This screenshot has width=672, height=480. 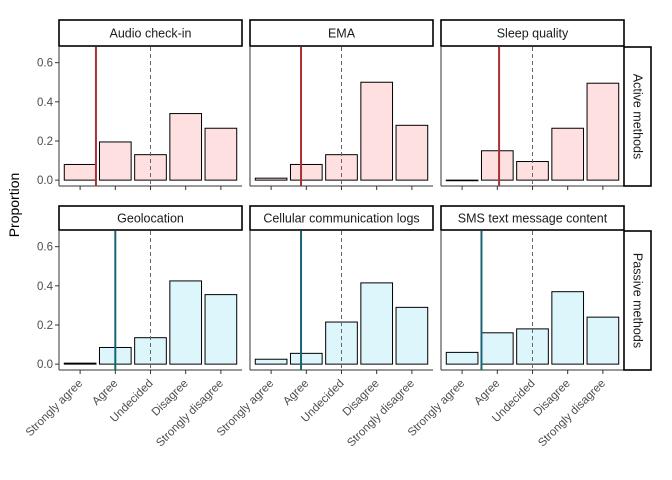 I want to click on row-strip: Active methods, so click(x=637, y=116).